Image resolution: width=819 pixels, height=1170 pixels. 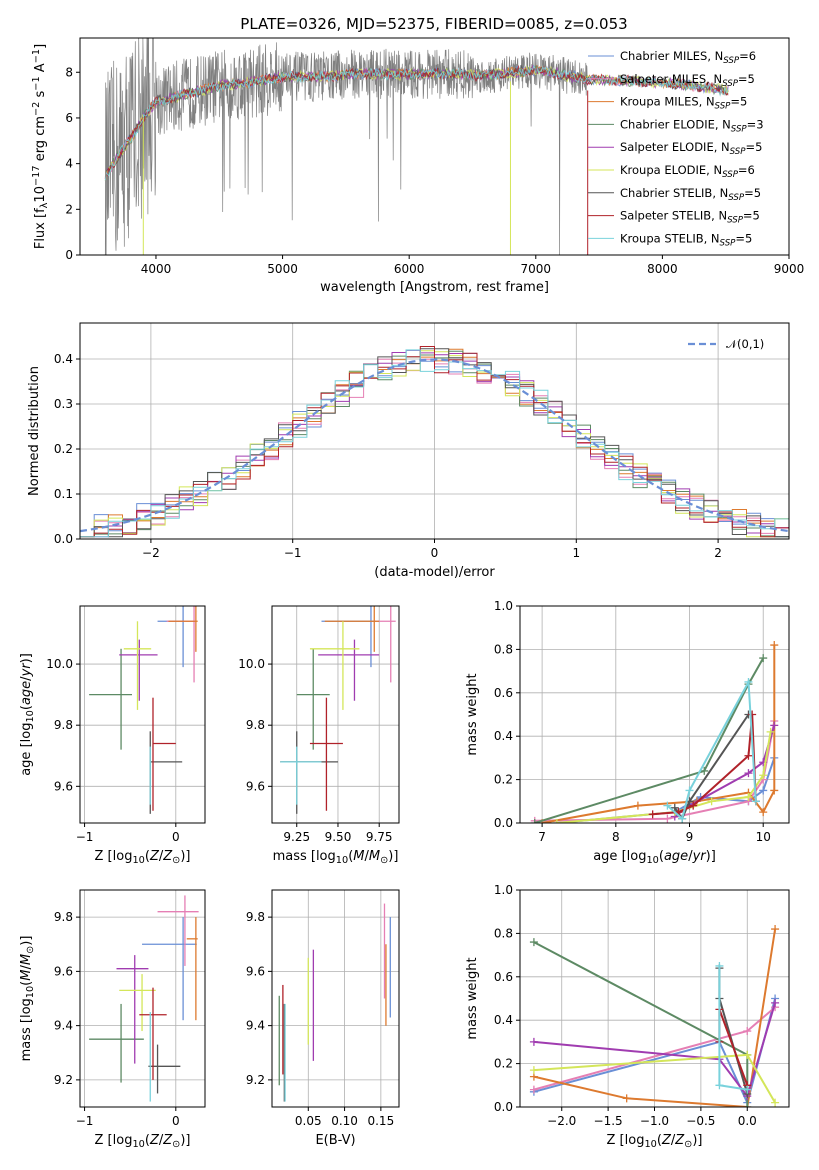 What do you see at coordinates (576, 553) in the screenshot?
I see `x-tick-label: 1` at bounding box center [576, 553].